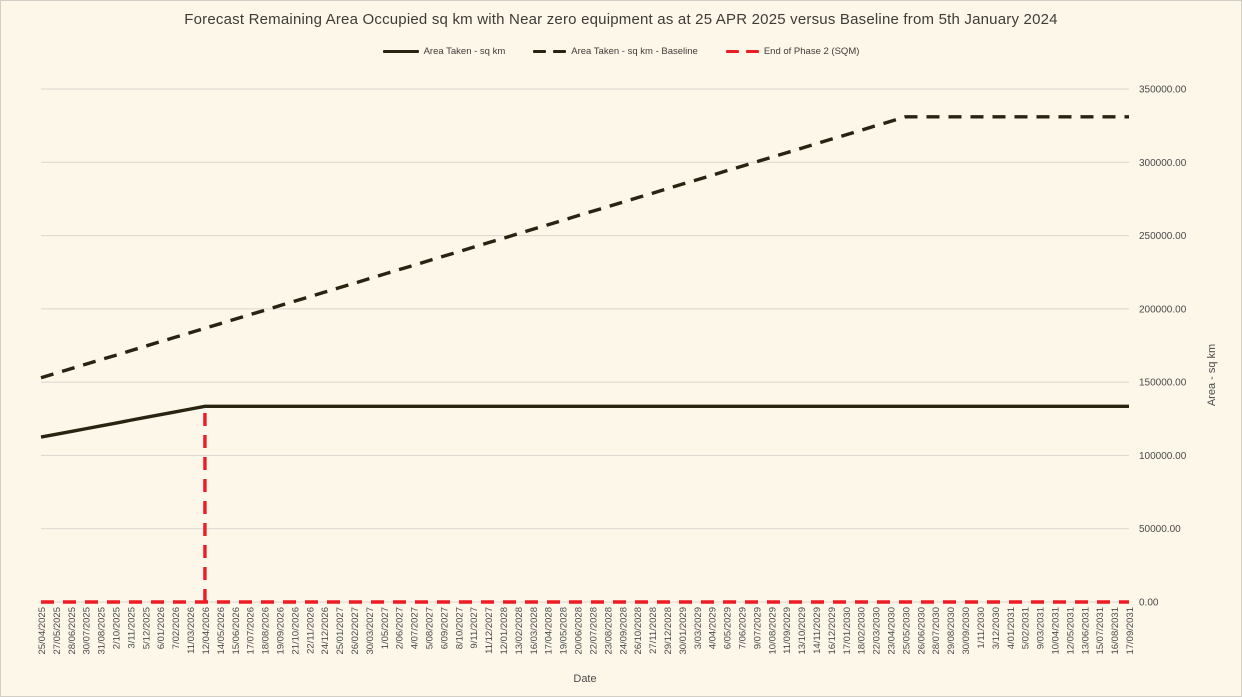 The image size is (1242, 697). I want to click on x-tick-label: 17/07/2026, so click(251, 631).